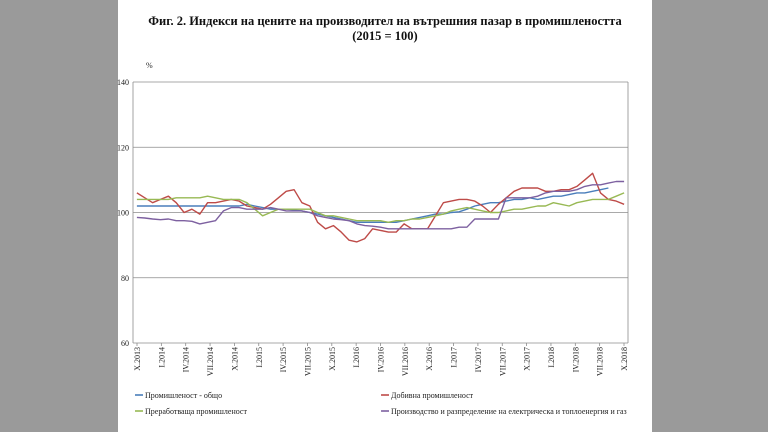 The width and height of the screenshot is (768, 432). I want to click on x-tick-label: X.2018, so click(624, 359).